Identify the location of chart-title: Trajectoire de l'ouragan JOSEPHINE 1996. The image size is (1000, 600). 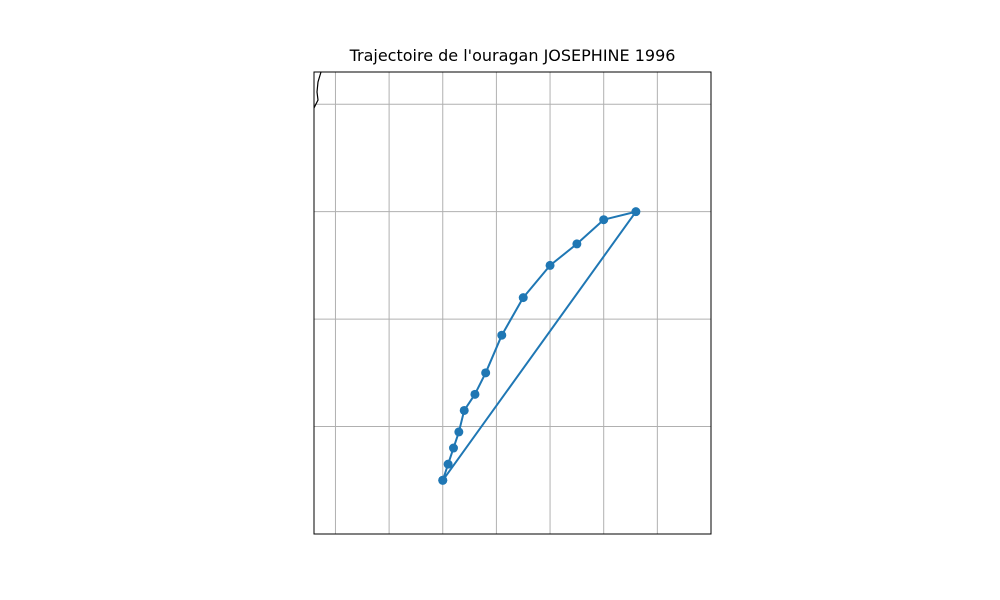
(512, 55).